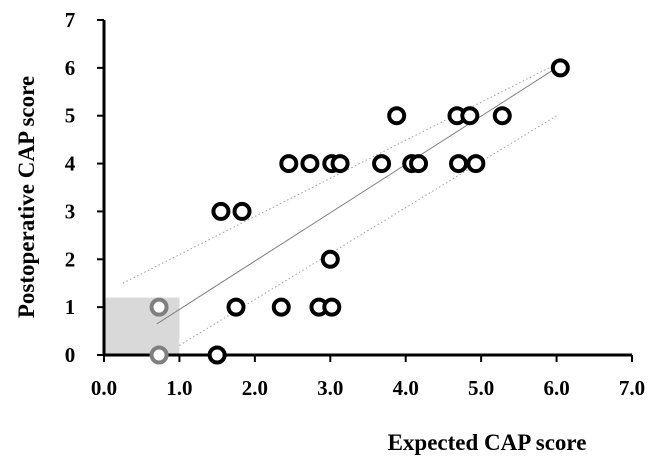  What do you see at coordinates (179, 388) in the screenshot?
I see `x-tick-label: 1.0` at bounding box center [179, 388].